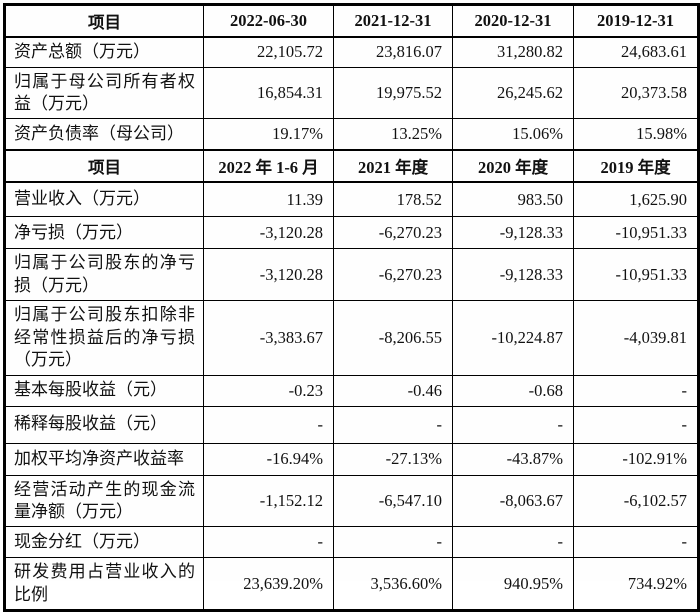  What do you see at coordinates (513, 134) in the screenshot?
I see `cell-value: 15.06%` at bounding box center [513, 134].